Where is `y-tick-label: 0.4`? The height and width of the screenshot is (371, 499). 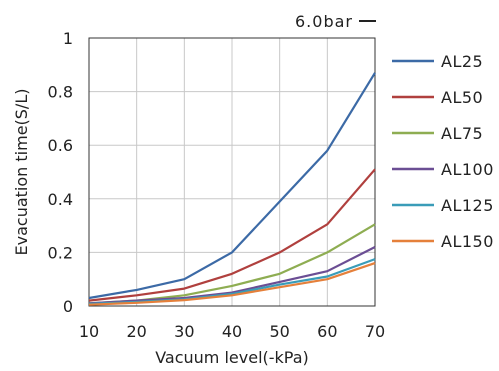 y-tick-label: 0.4 is located at coordinates (60, 199).